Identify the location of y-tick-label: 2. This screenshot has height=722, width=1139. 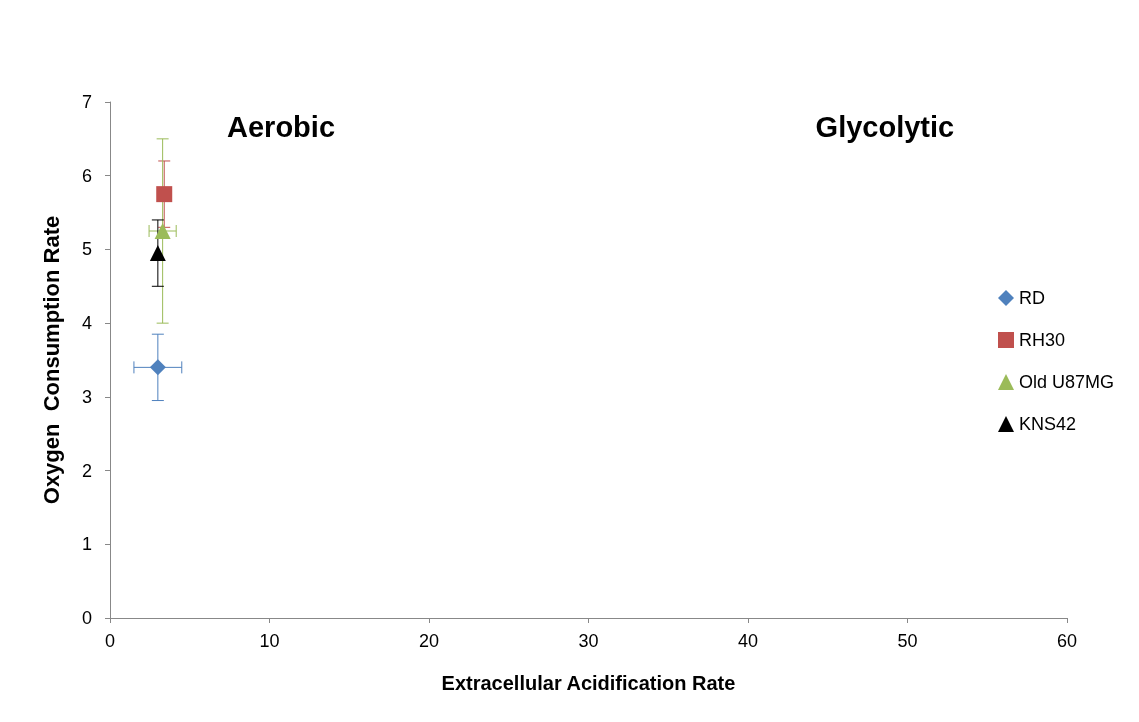
(86, 470).